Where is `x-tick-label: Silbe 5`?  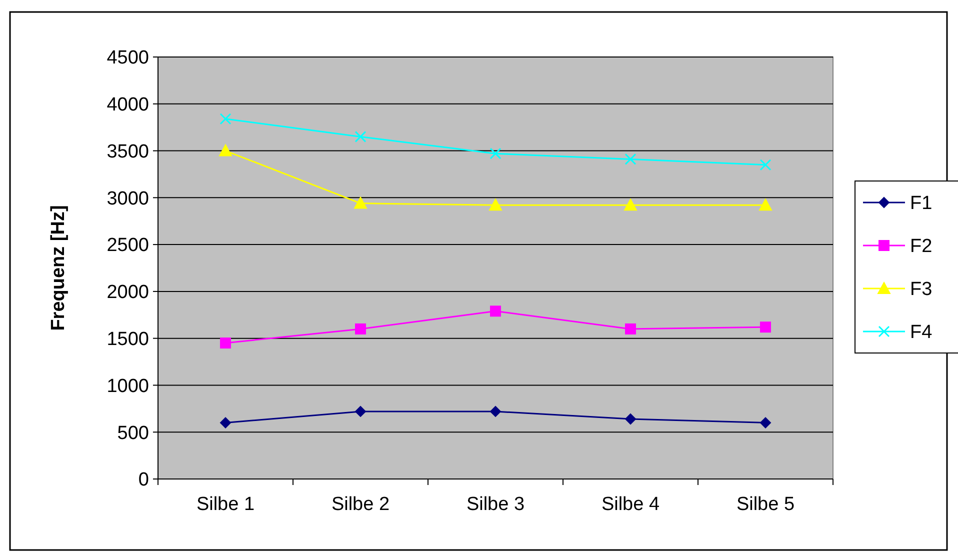 x-tick-label: Silbe 5 is located at coordinates (765, 504).